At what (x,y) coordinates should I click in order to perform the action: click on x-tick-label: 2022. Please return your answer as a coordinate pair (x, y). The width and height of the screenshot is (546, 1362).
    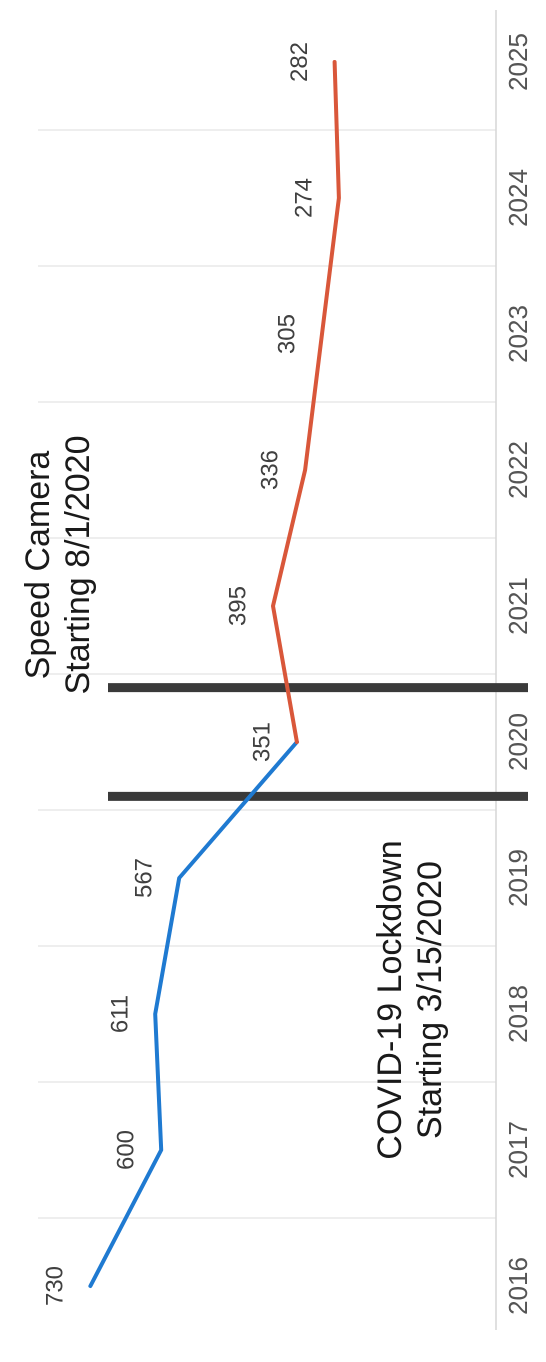
    Looking at the image, I should click on (518, 470).